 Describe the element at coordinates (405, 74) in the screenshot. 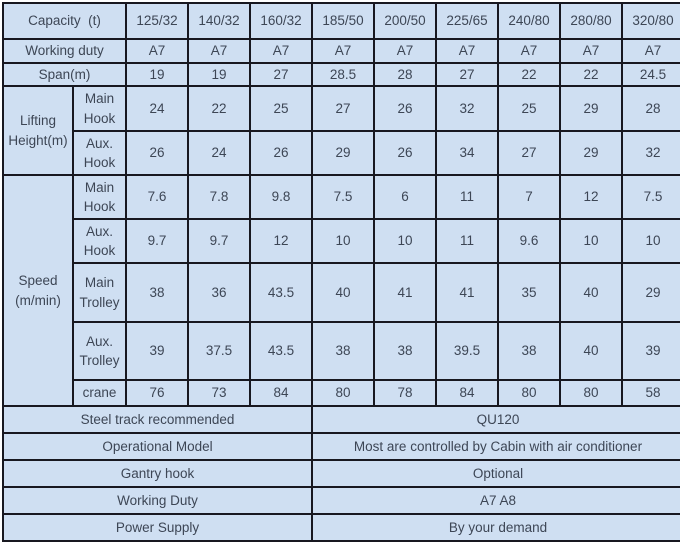

I see `span-value: 28` at that location.